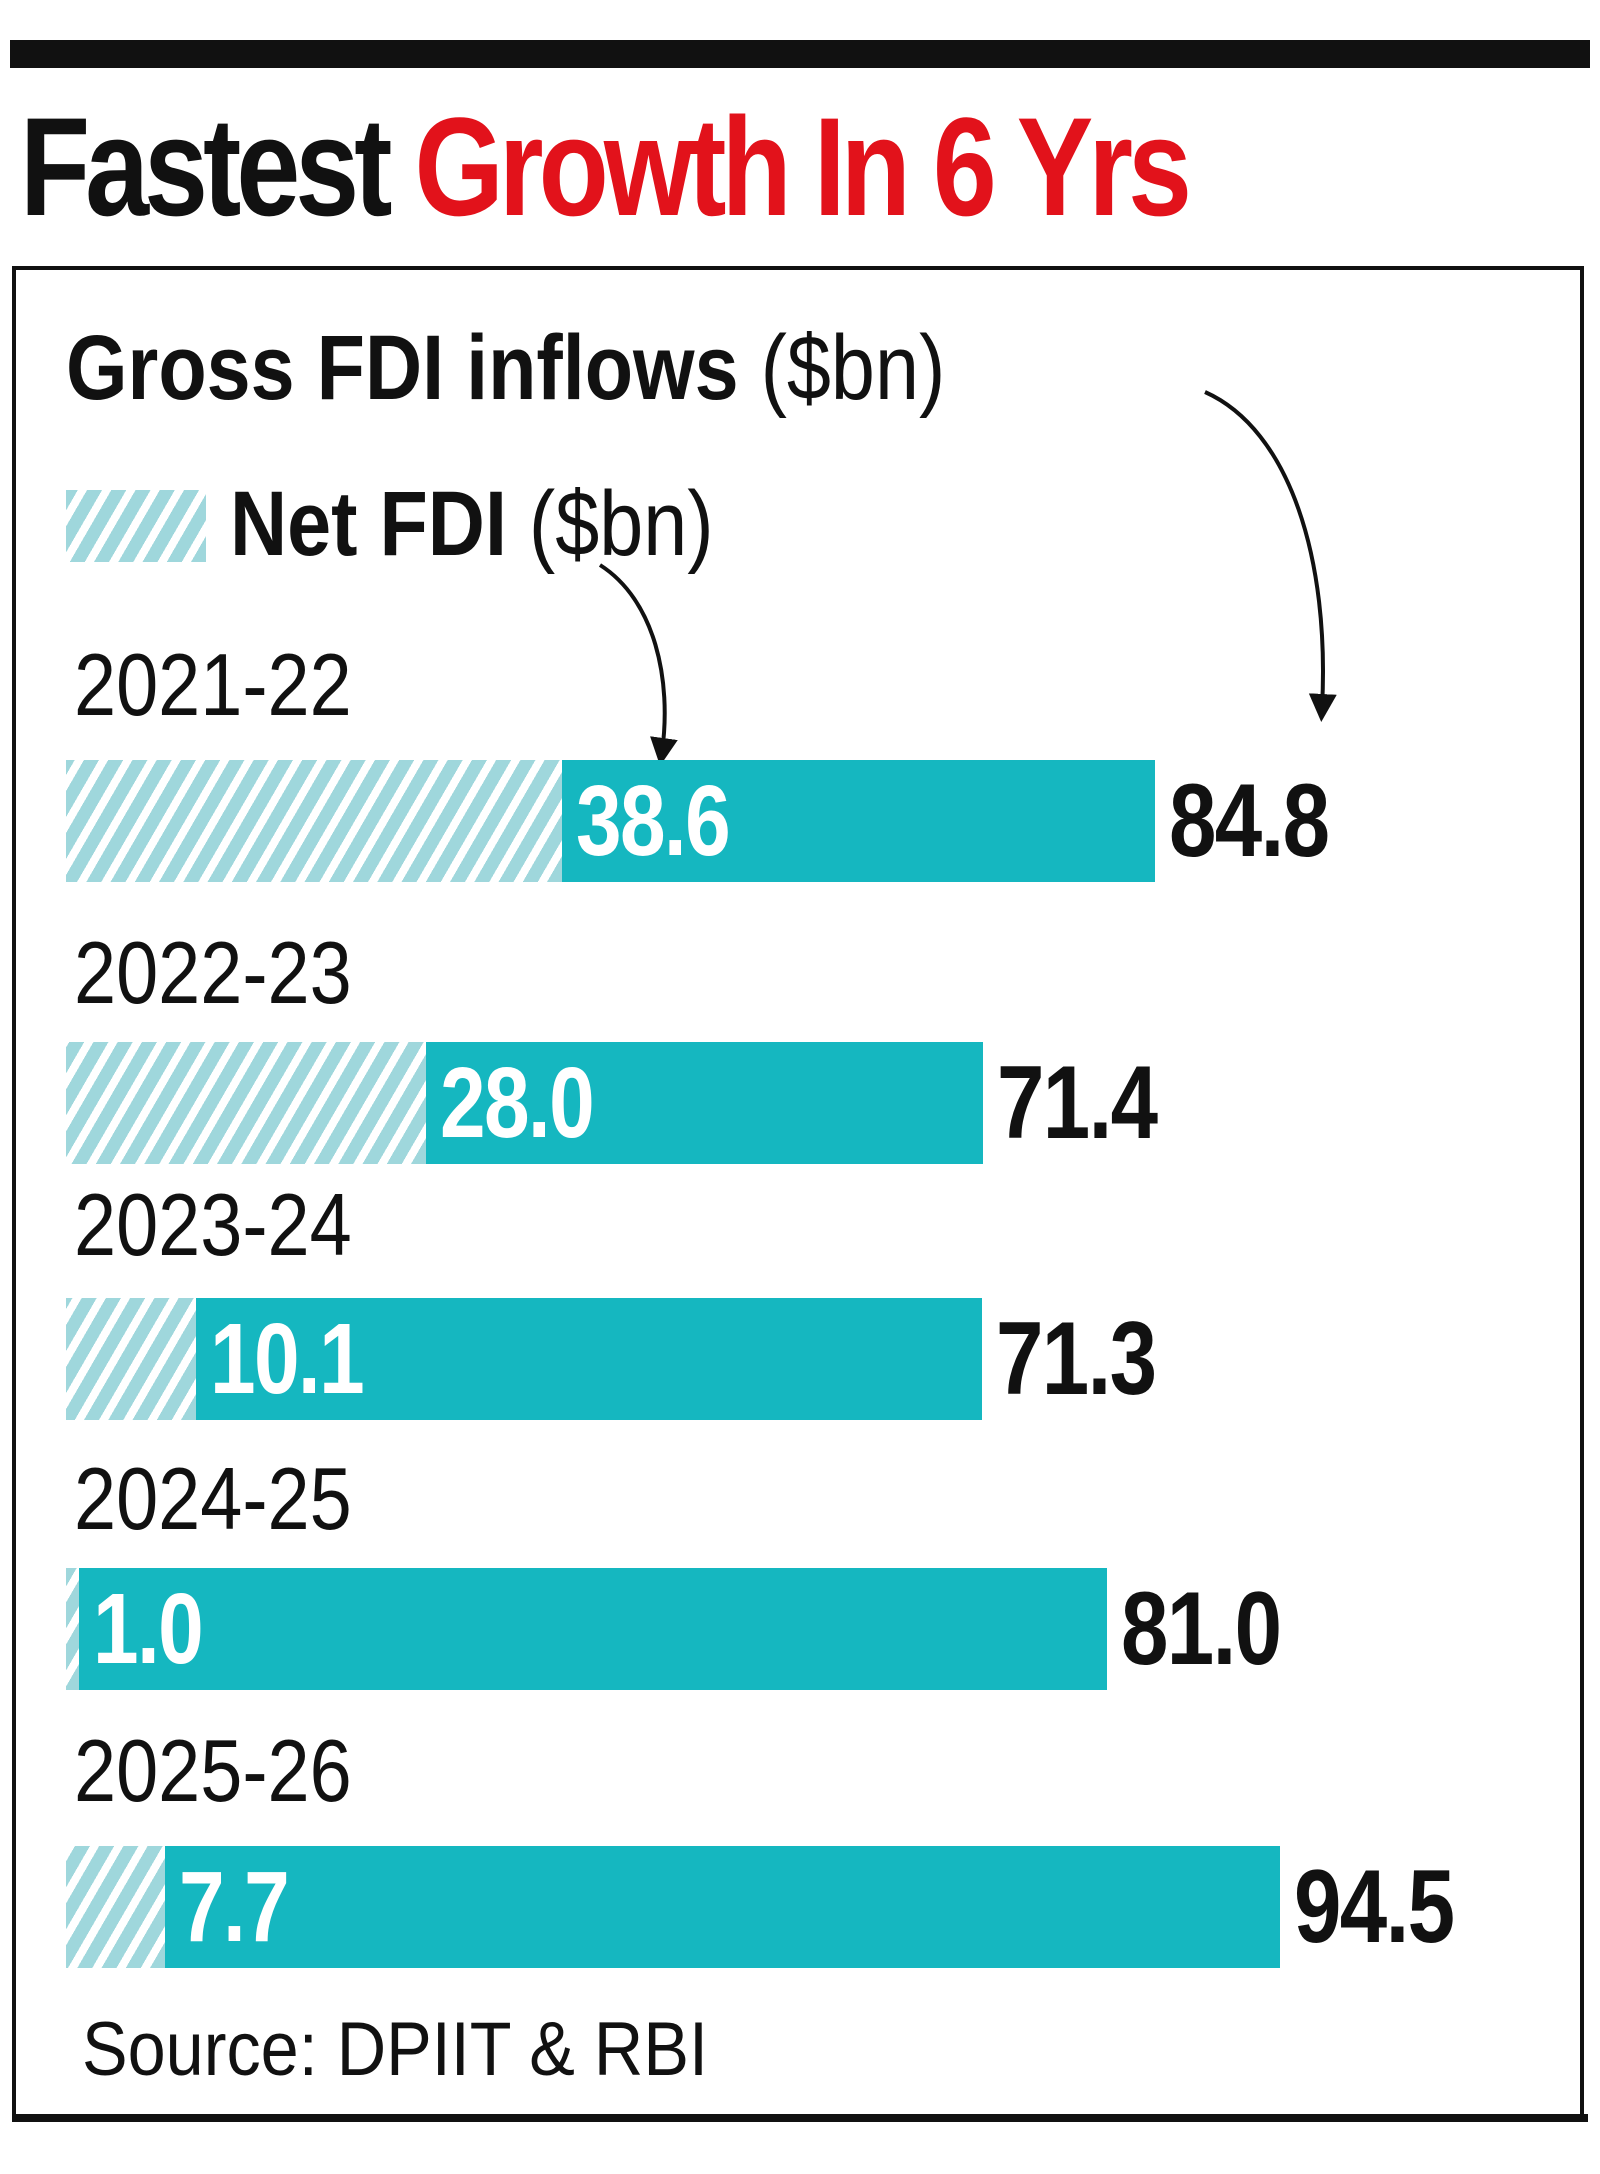  I want to click on net-fdi-value-label: 1.0, so click(148, 1629).